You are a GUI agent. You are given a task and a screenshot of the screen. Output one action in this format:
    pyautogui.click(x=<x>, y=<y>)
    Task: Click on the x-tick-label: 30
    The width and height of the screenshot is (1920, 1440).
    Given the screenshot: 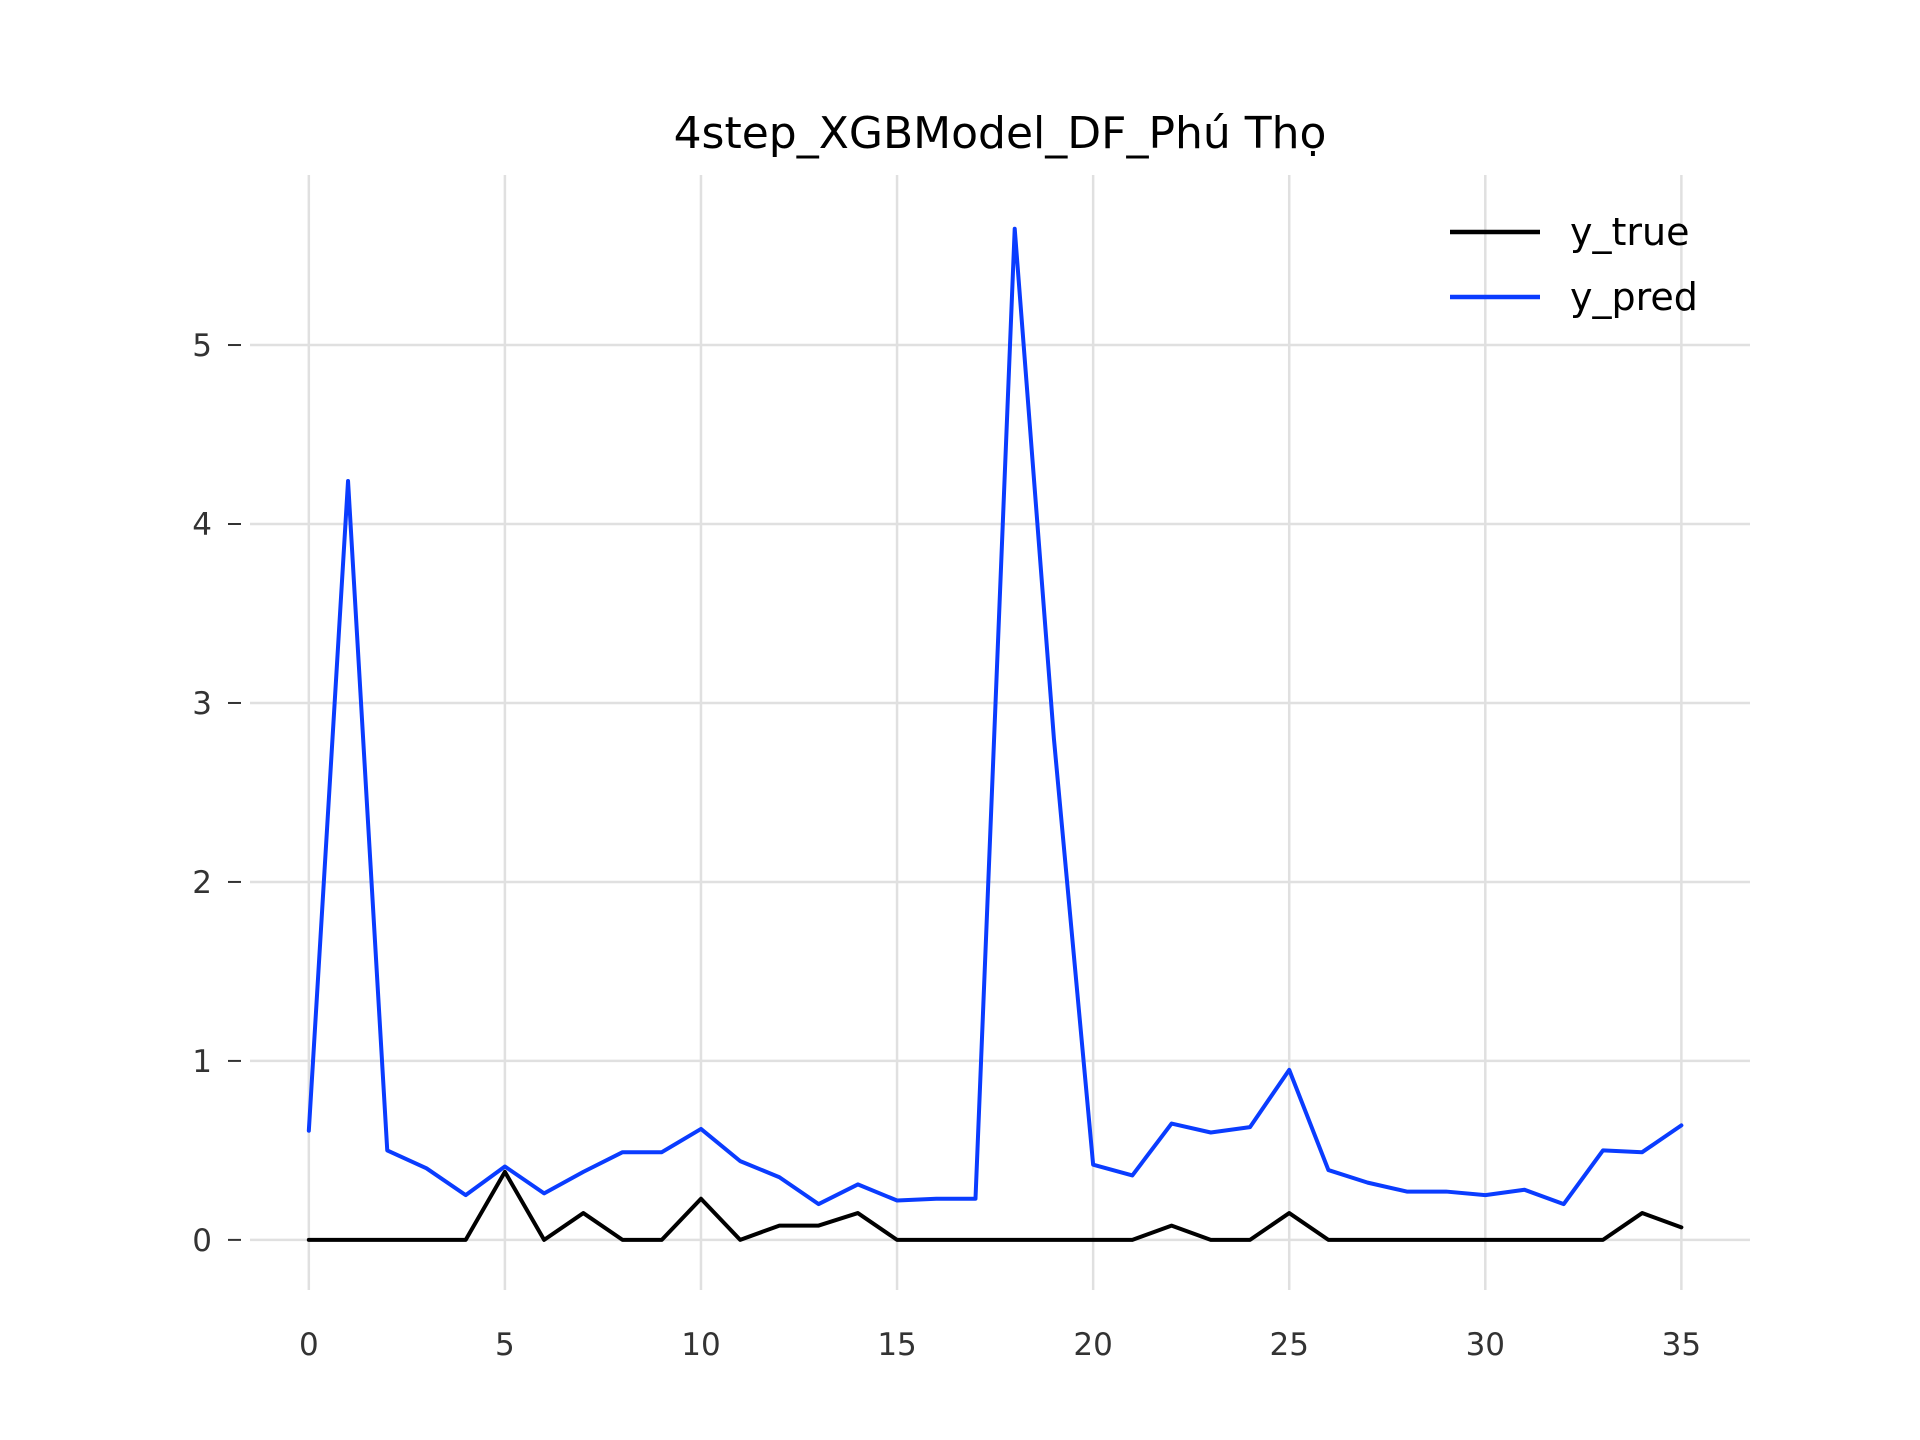 What is the action you would take?
    pyautogui.click(x=1485, y=1345)
    